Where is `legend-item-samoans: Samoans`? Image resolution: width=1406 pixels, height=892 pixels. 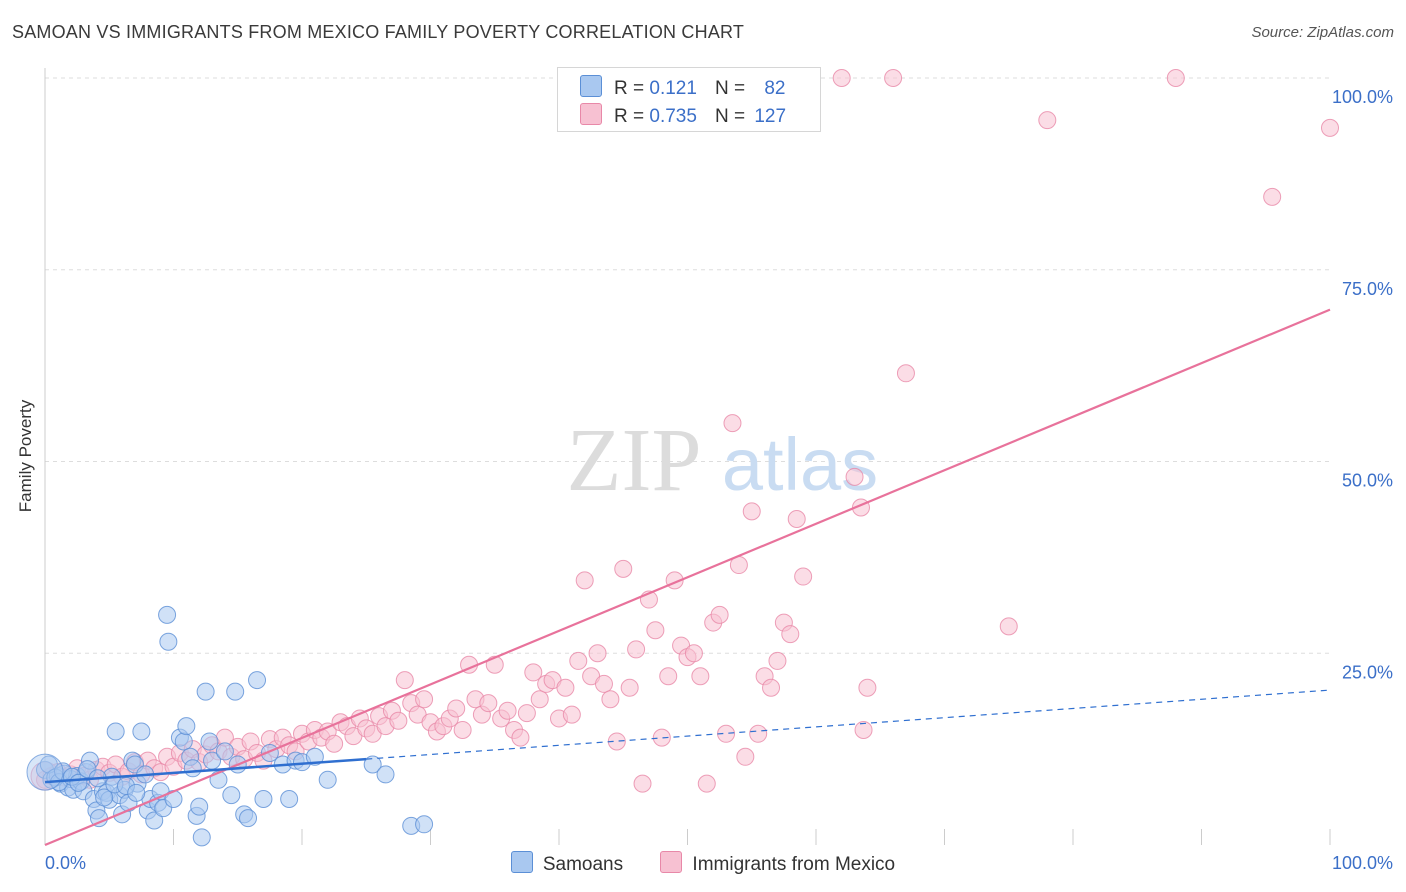
legend-item-samoans: Samoans is located at coordinates (566, 863).